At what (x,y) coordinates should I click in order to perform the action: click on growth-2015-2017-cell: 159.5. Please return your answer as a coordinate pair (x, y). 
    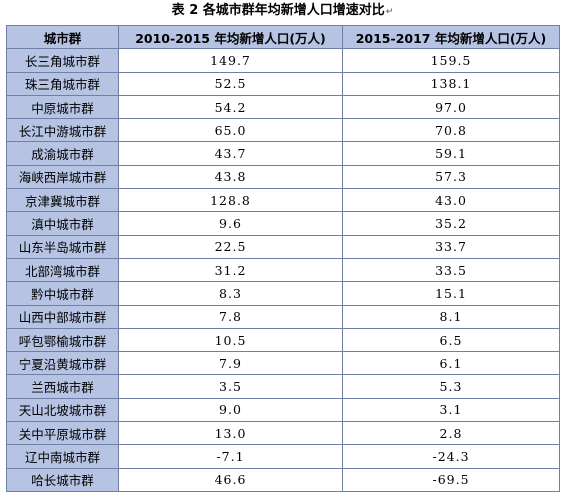
    Looking at the image, I should click on (451, 60).